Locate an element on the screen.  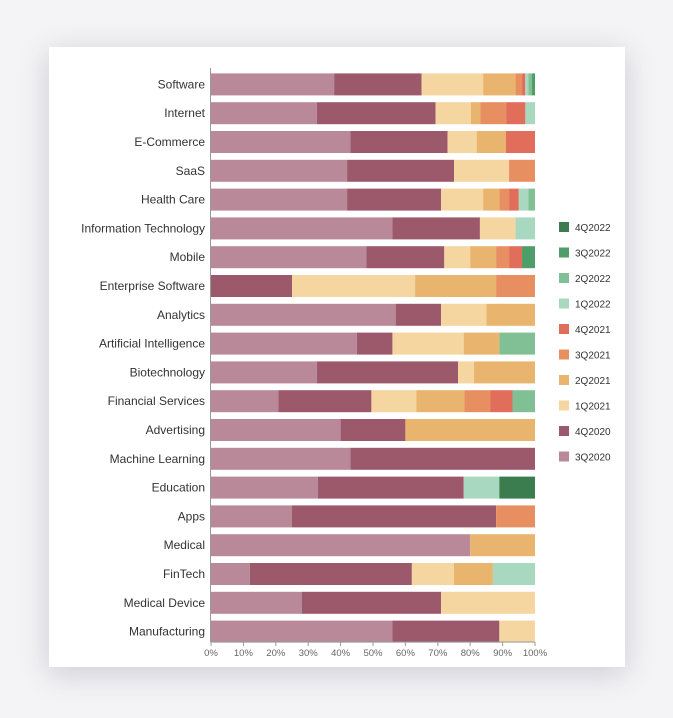
legend-item-4q2021: 4Q2021 is located at coordinates (585, 330).